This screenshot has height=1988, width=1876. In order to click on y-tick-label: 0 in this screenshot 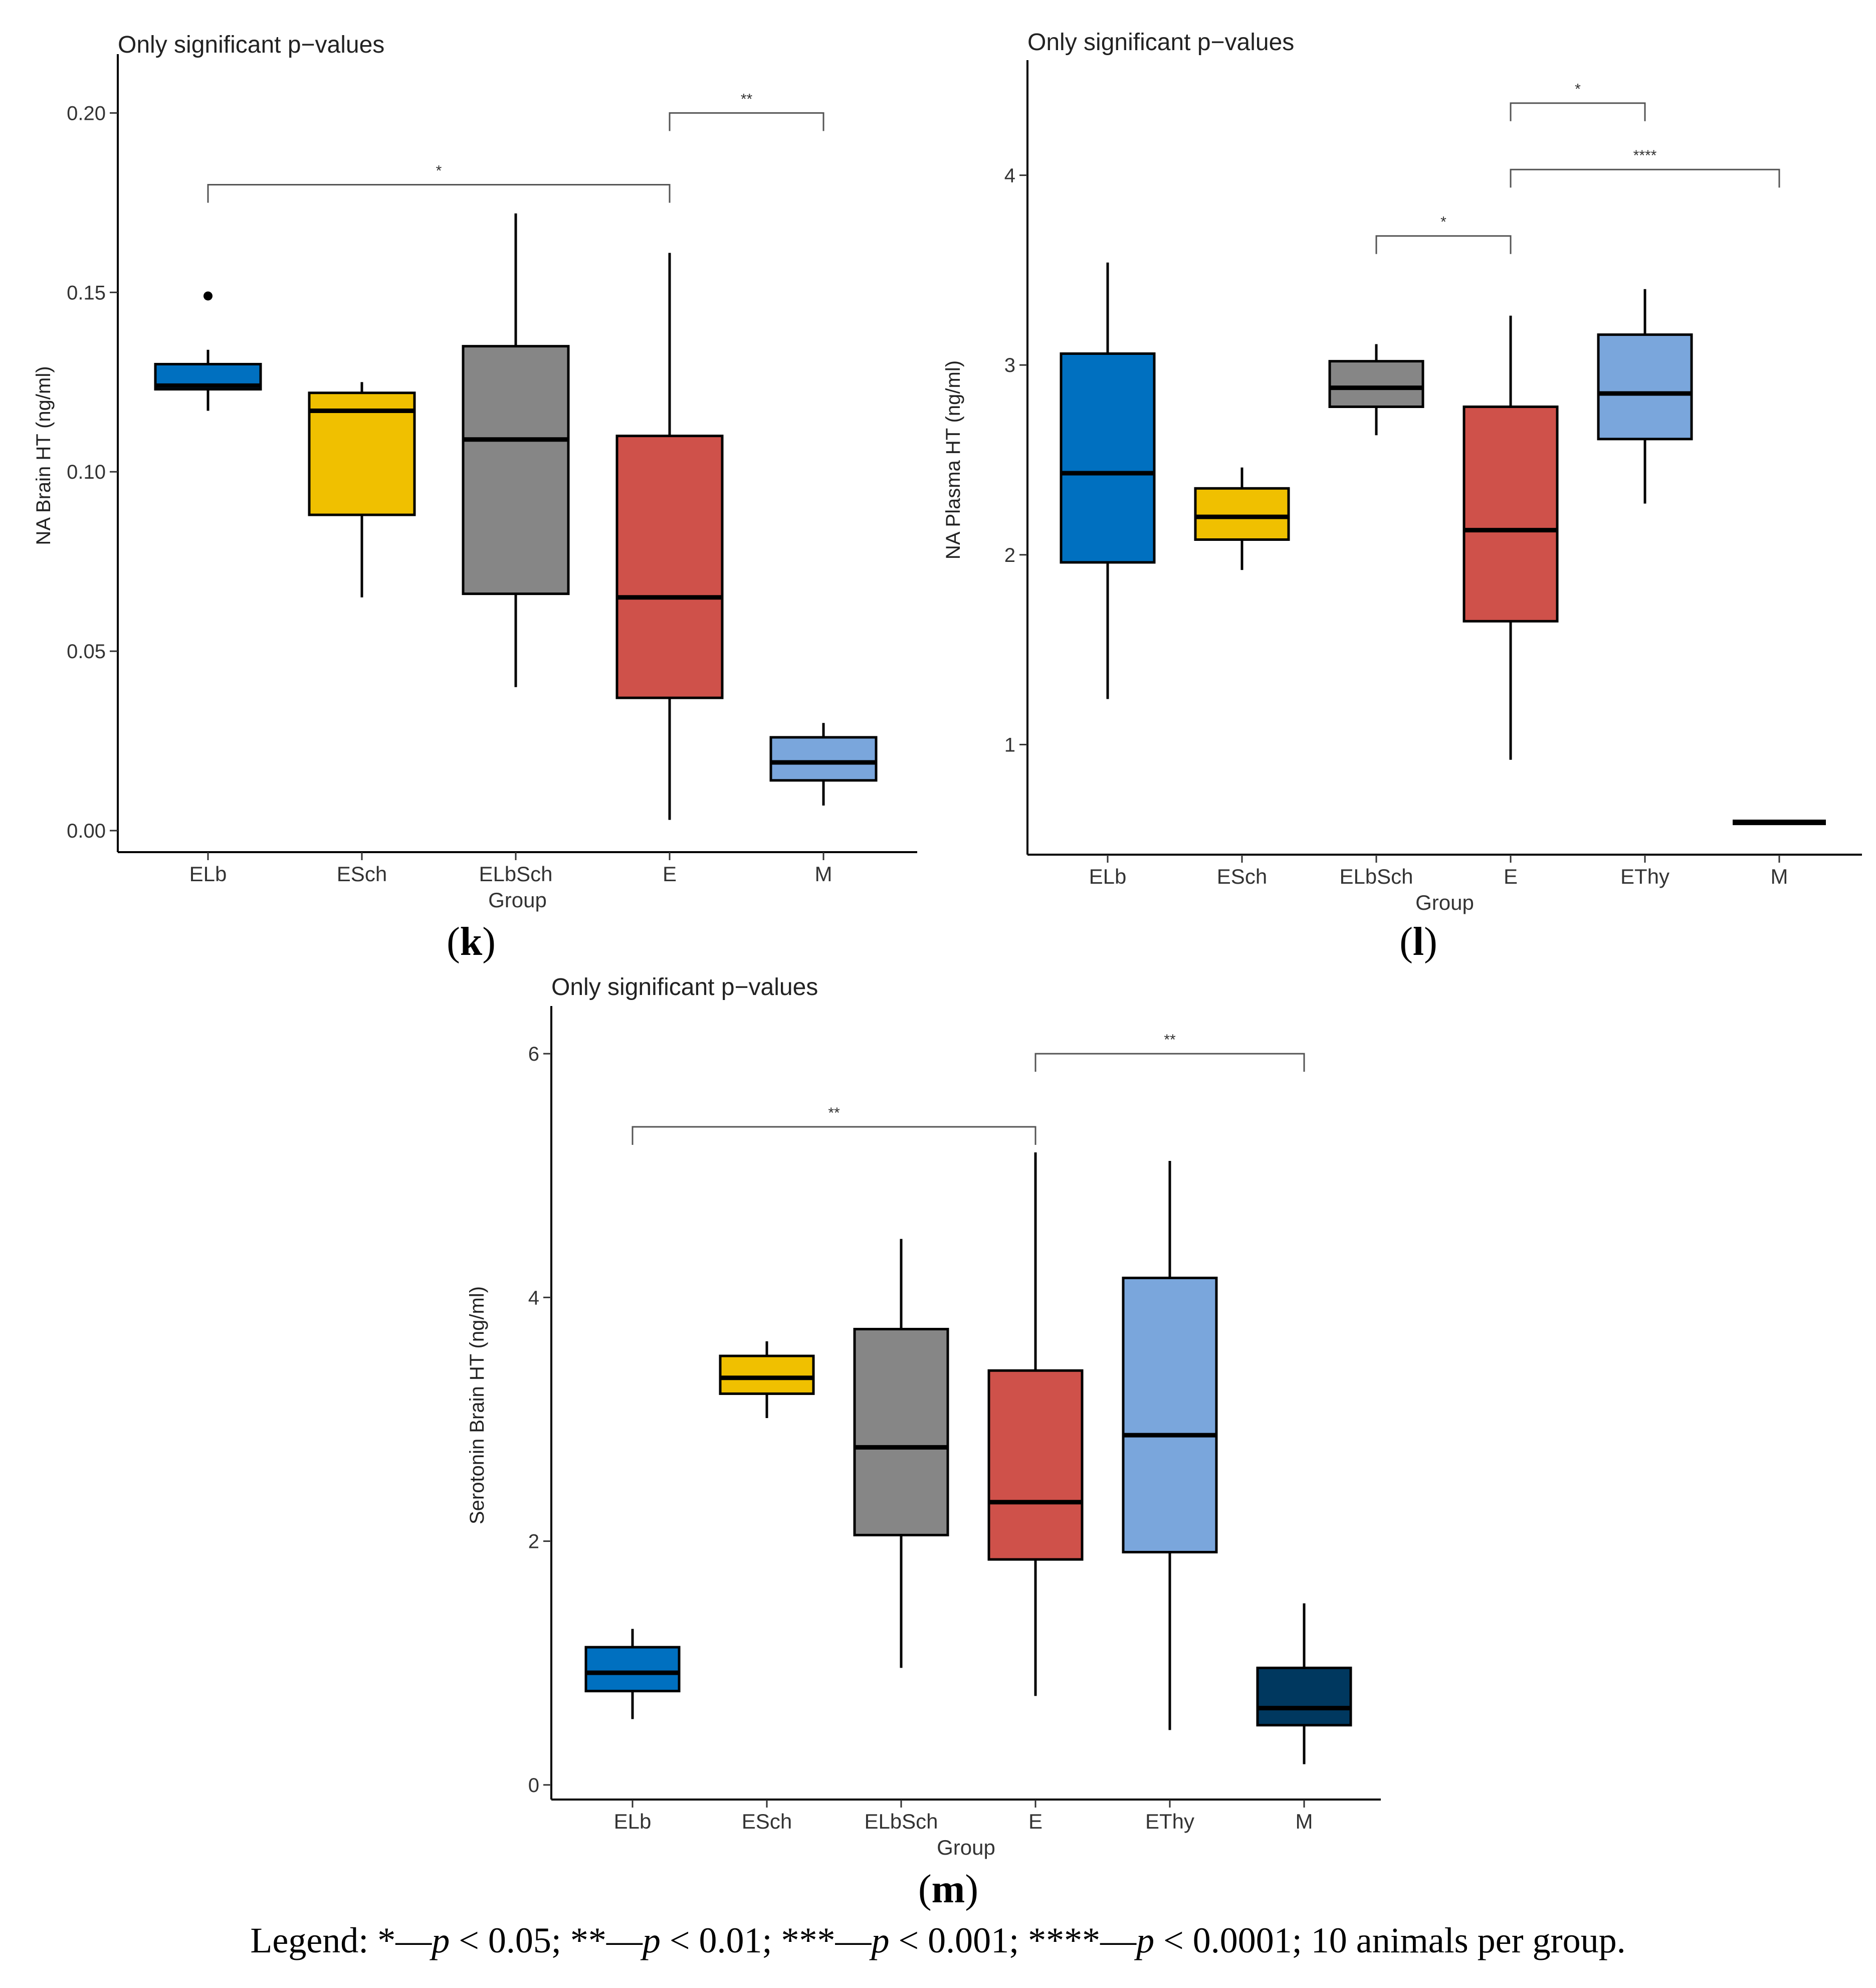, I will do `click(533, 1785)`.